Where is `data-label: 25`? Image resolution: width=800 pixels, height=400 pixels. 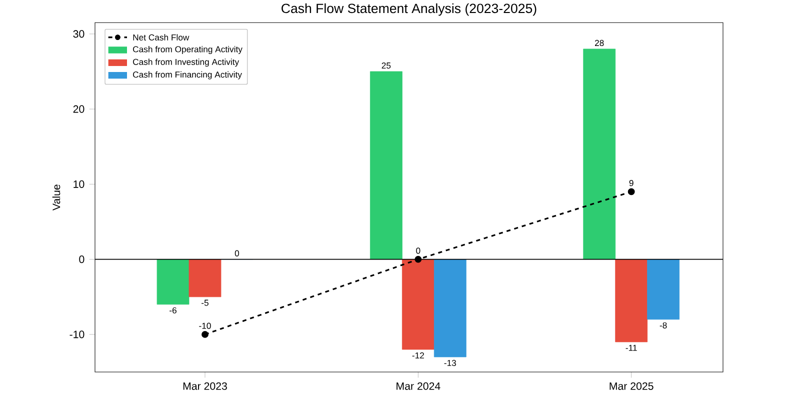
data-label: 25 is located at coordinates (386, 65).